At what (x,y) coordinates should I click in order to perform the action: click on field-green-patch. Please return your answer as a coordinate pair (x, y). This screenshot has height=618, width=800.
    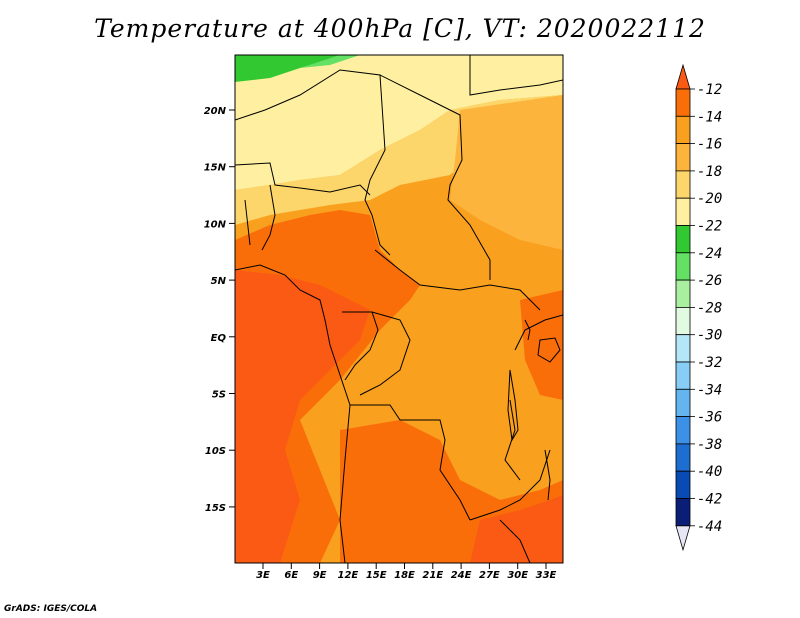
    Looking at the image, I should click on (287, 68).